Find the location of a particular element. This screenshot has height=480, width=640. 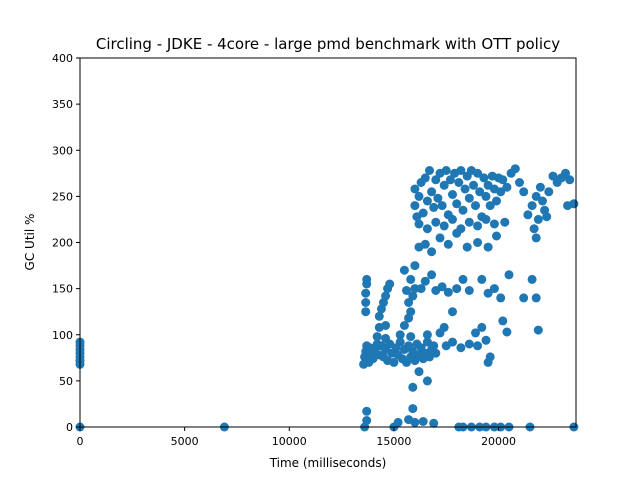

y-axis: 0 50 100 150 200 250 300 350 400 is located at coordinates (66, 243).